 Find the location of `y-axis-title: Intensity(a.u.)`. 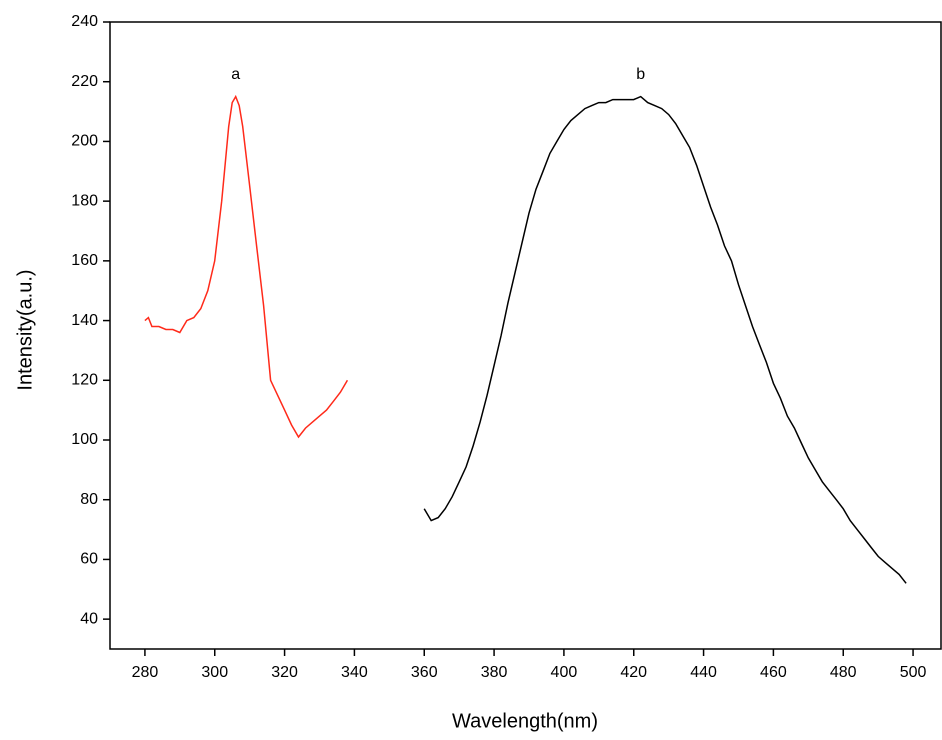

y-axis-title: Intensity(a.u.) is located at coordinates (25, 329).